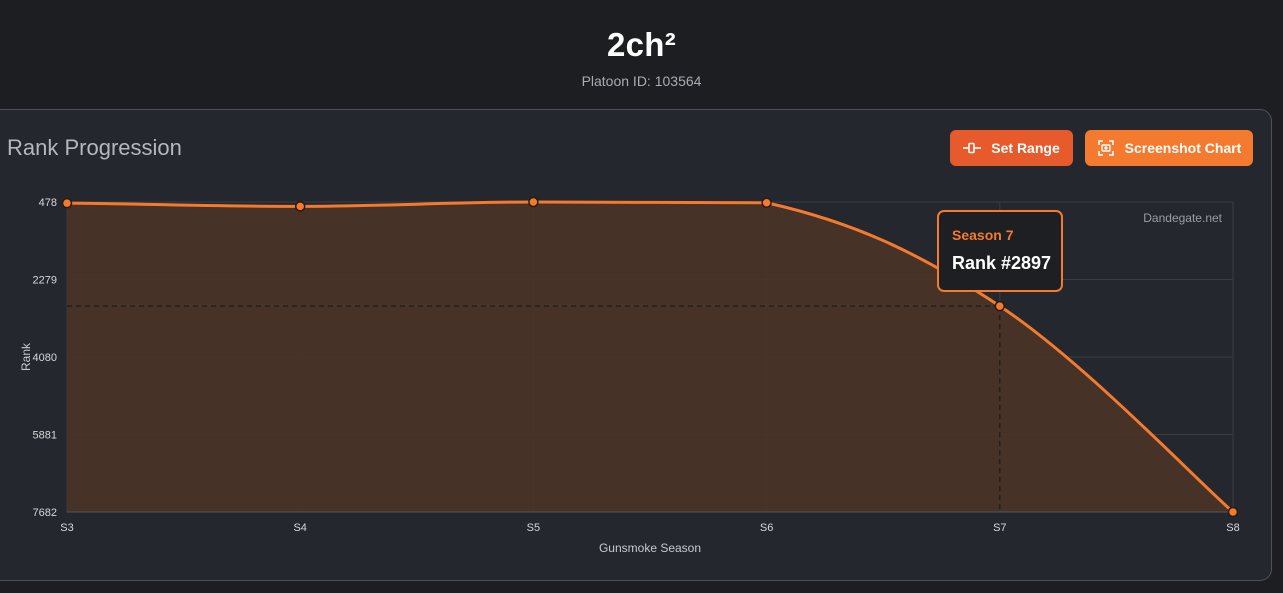  I want to click on y-tick-label: 2279, so click(45, 281).